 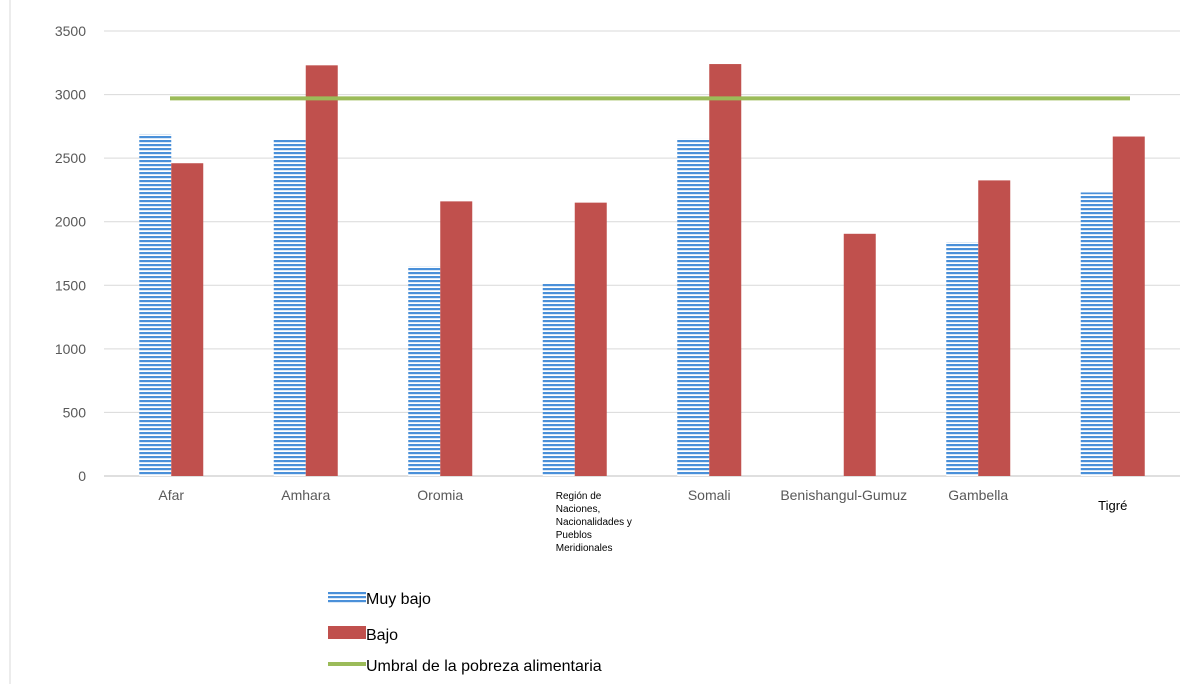 I want to click on y-tick-label: 500, so click(x=75, y=412).